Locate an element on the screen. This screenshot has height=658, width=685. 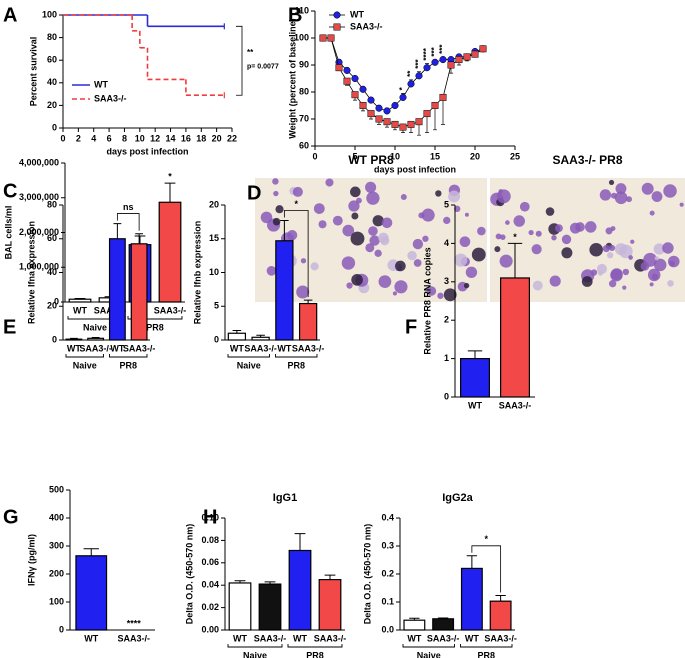
panel-letter: C is located at coordinates (10, 191).